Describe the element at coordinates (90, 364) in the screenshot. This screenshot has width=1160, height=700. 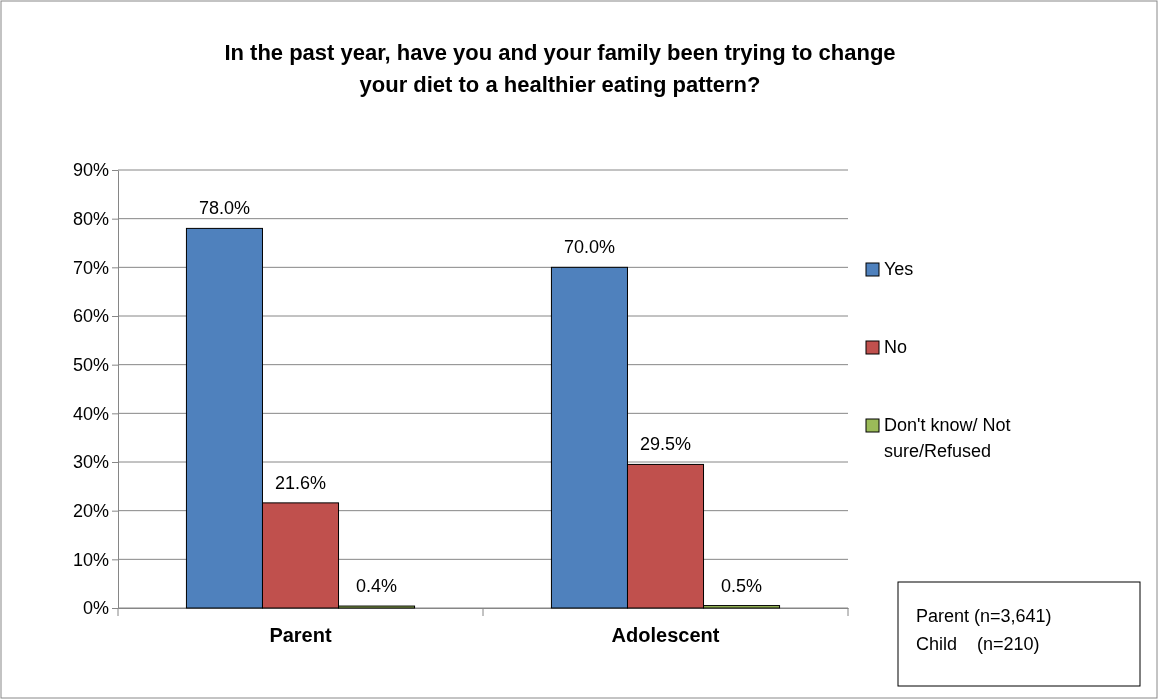
I see `y-tick-label: 50%` at that location.